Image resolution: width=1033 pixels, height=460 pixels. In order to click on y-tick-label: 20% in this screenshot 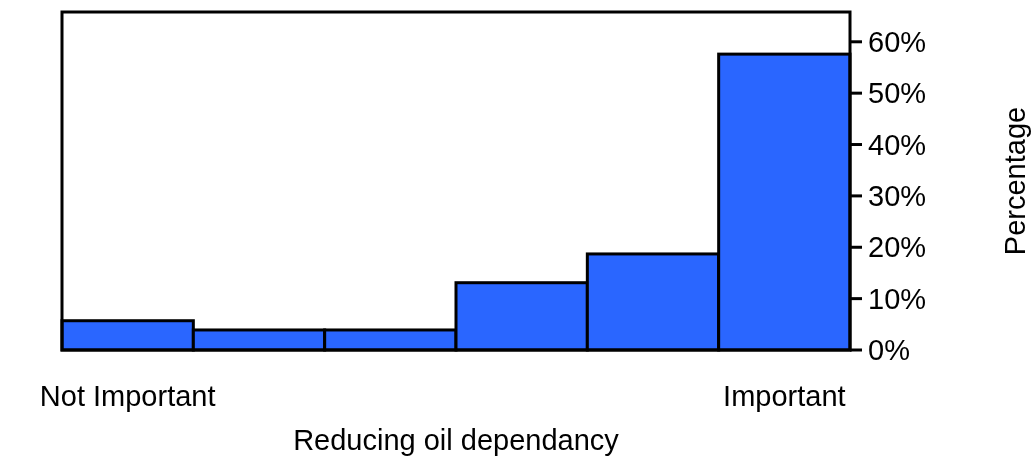, I will do `click(897, 247)`.